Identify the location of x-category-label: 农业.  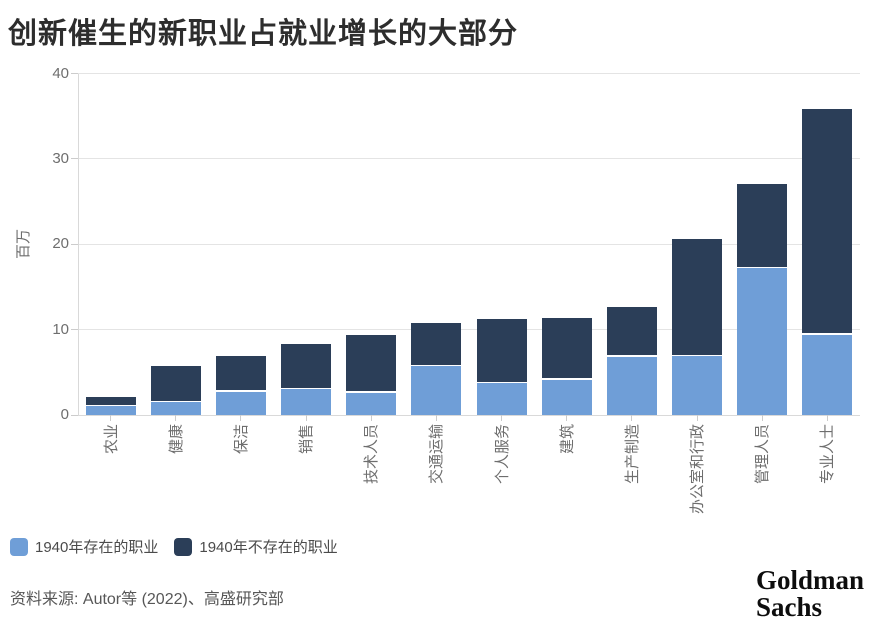
(111, 439).